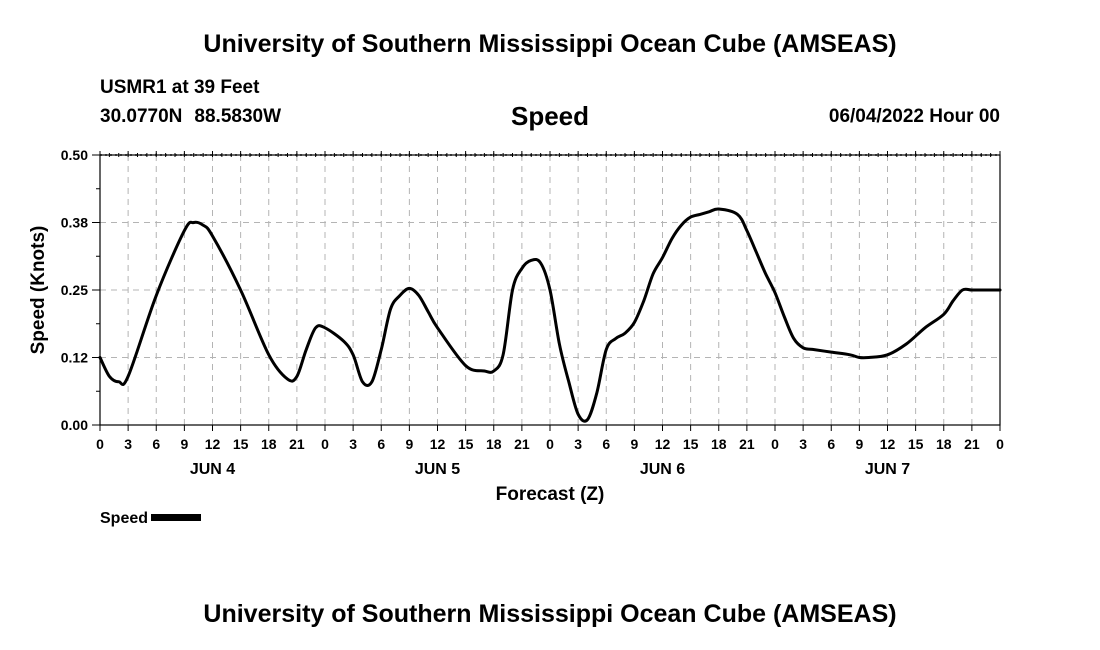 Image resolution: width=1100 pixels, height=650 pixels. What do you see at coordinates (437, 469) in the screenshot?
I see `day-label: JUN 5` at bounding box center [437, 469].